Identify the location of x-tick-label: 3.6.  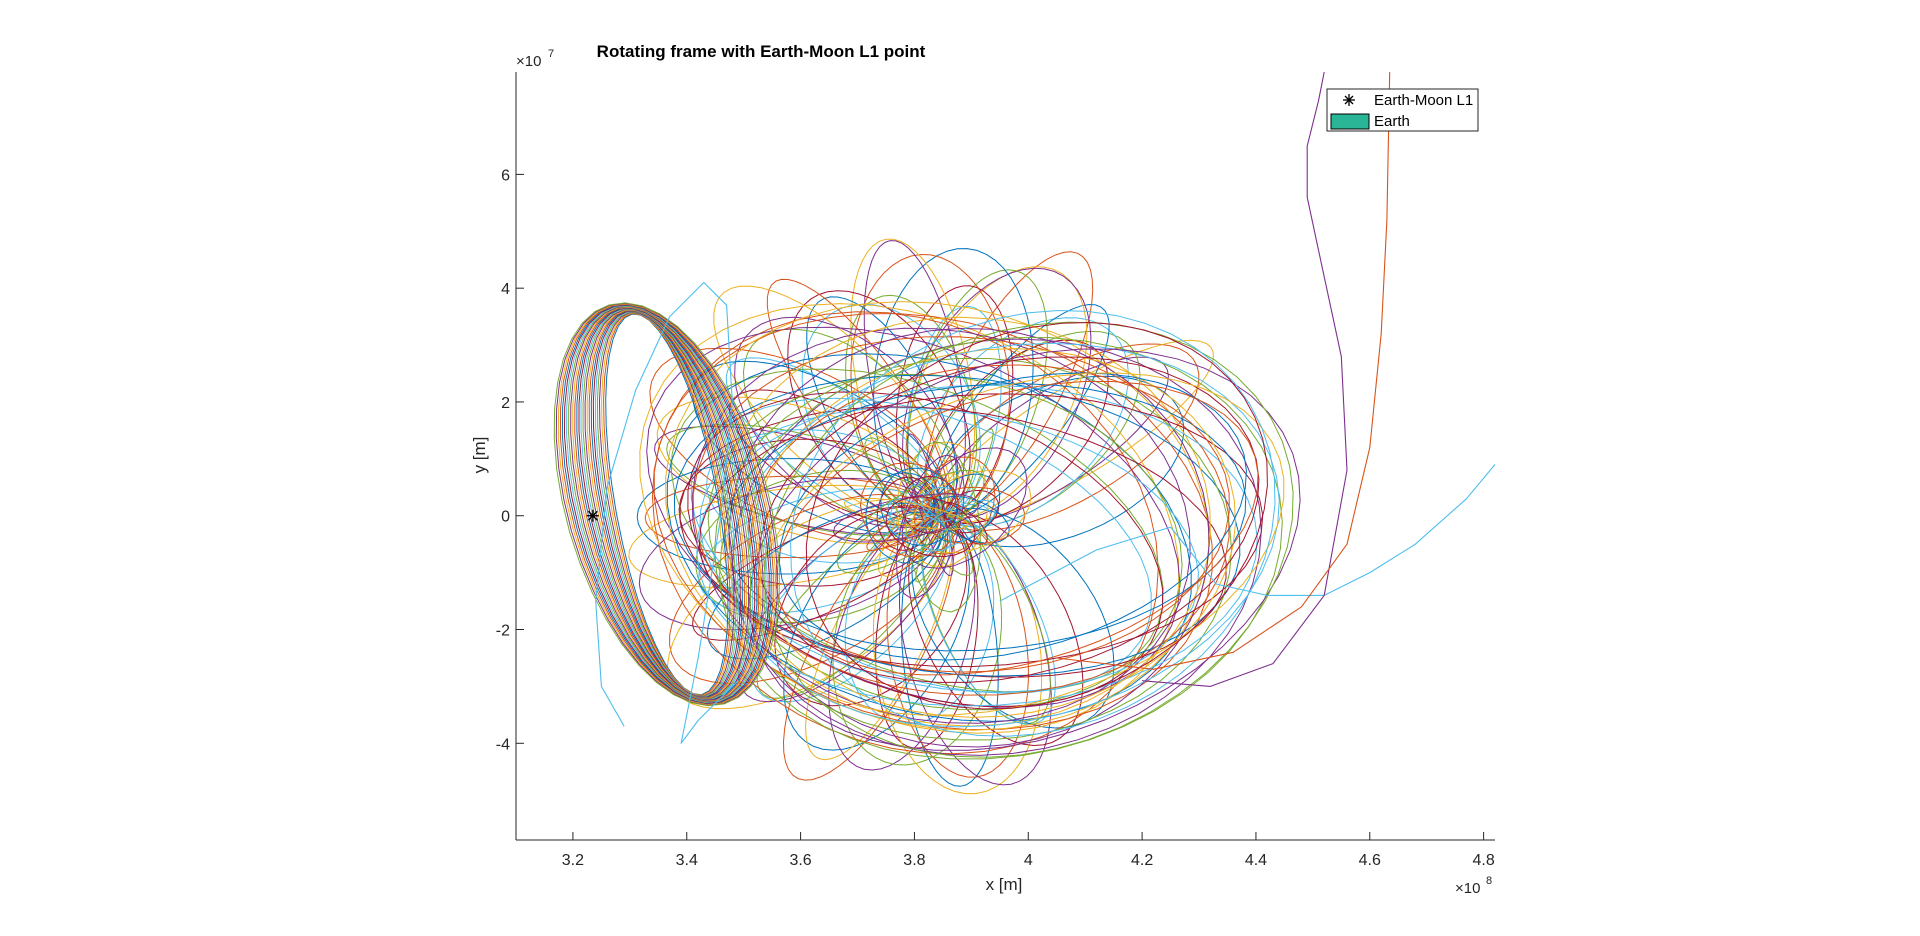
(800, 860).